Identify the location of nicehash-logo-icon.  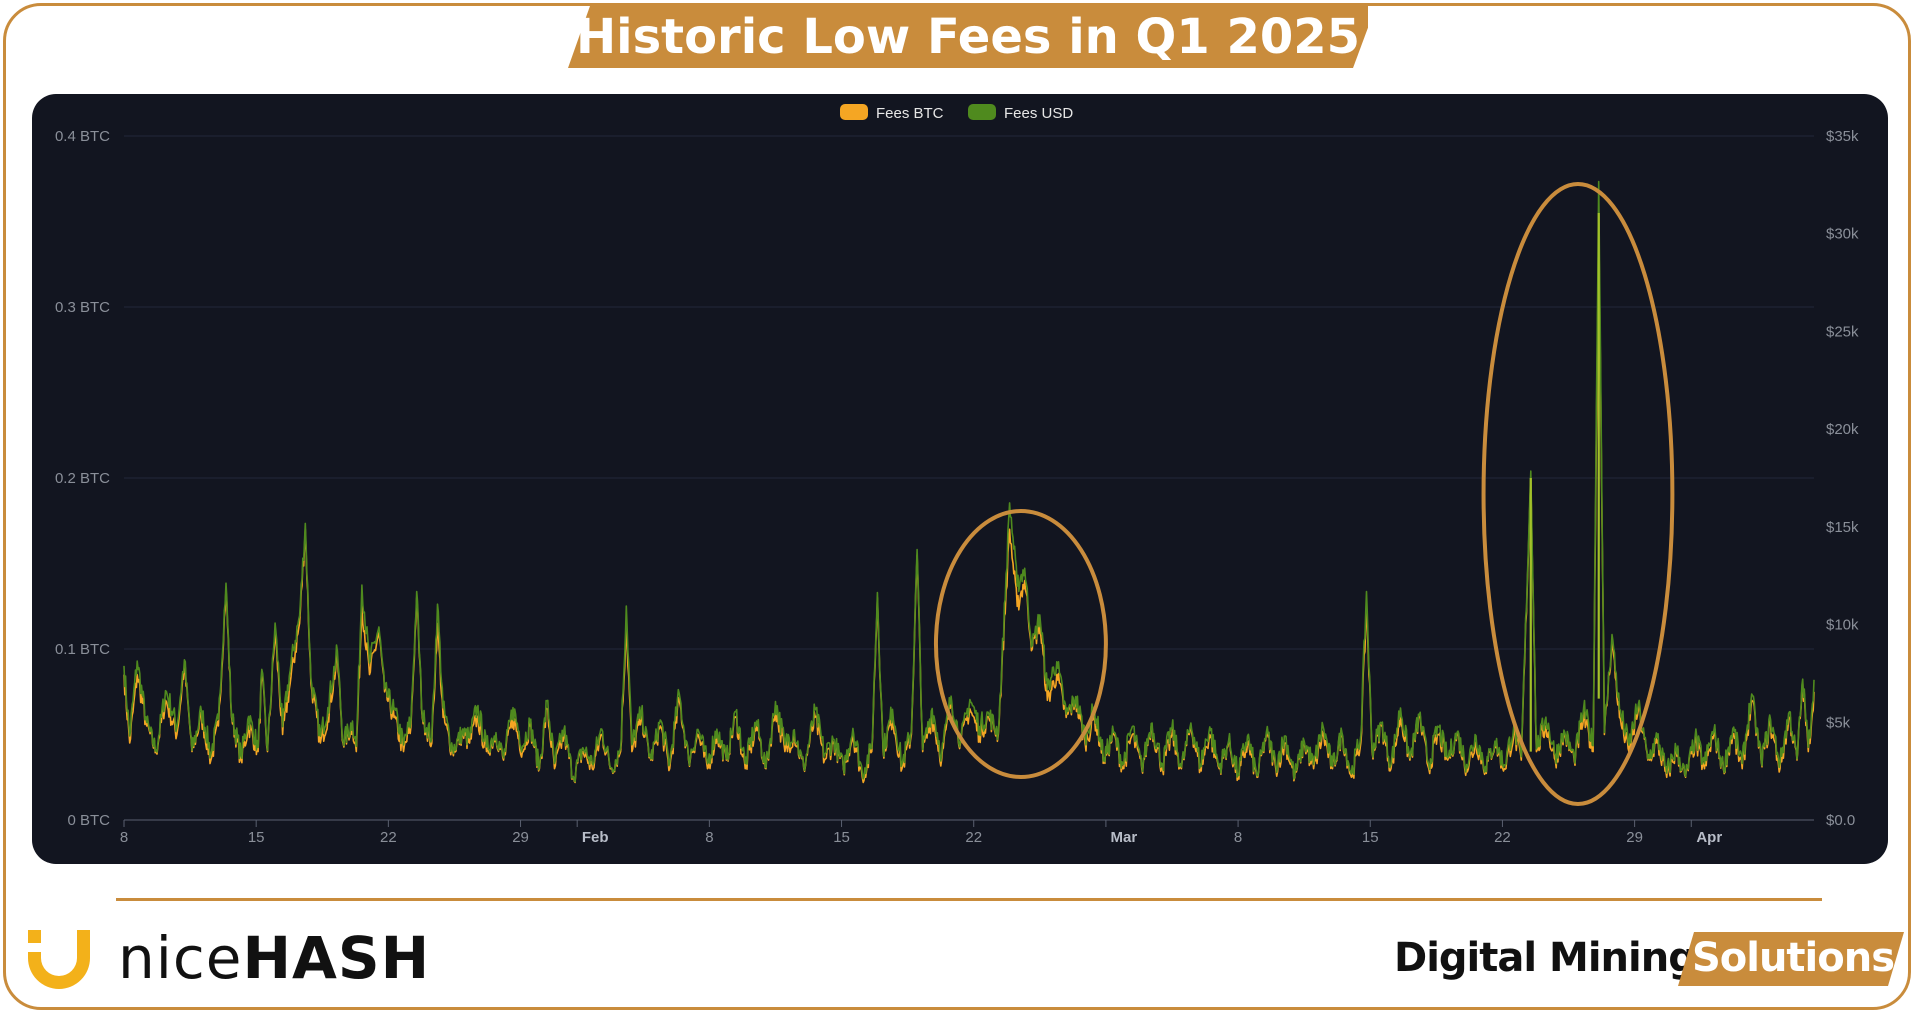
(59, 959).